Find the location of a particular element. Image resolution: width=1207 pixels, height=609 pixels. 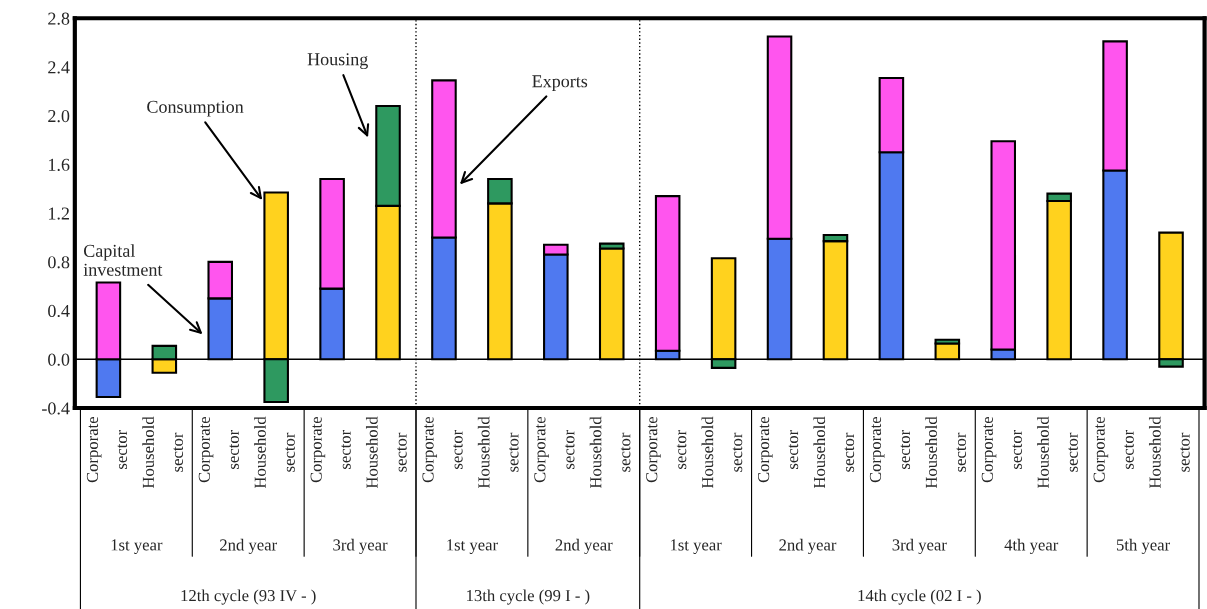

y-tick-label: 1.6 is located at coordinates (59, 164).